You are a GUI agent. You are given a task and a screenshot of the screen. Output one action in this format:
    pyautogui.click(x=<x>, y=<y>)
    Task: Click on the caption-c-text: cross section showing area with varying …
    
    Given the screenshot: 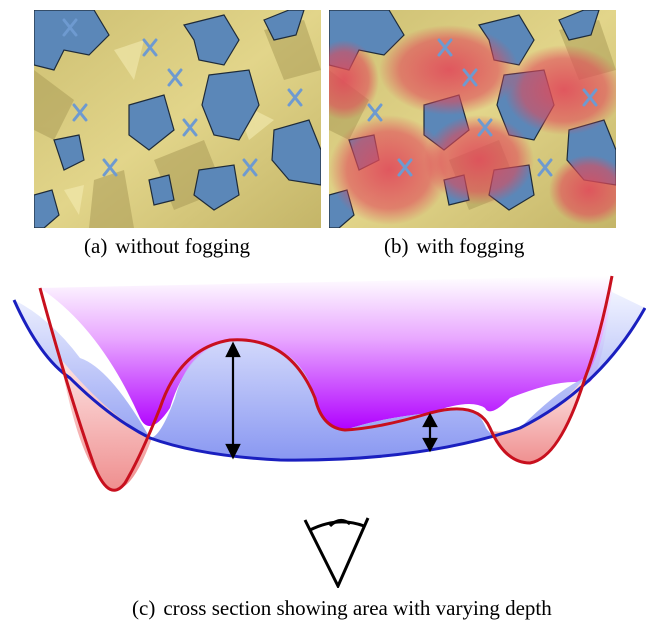 What is the action you would take?
    pyautogui.click(x=357, y=608)
    